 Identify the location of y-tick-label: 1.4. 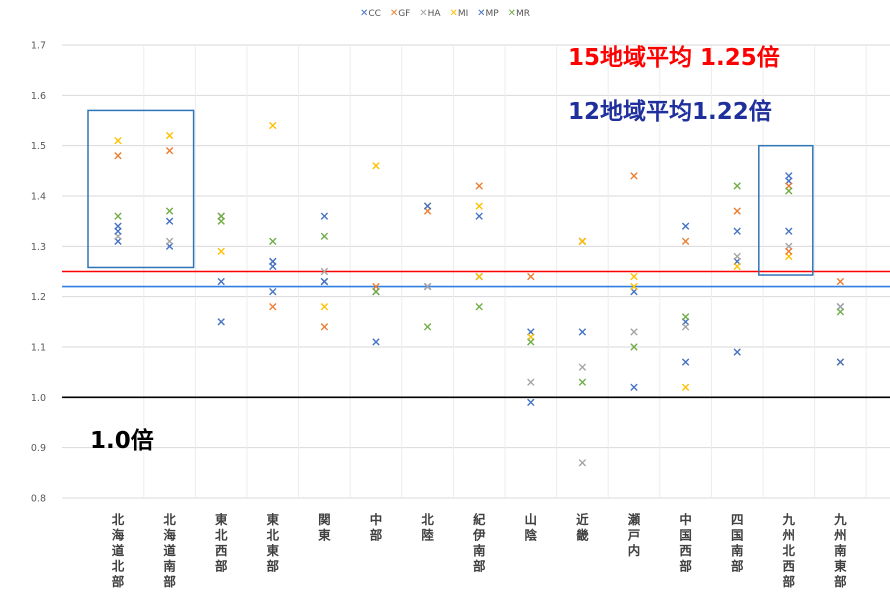
(38, 197).